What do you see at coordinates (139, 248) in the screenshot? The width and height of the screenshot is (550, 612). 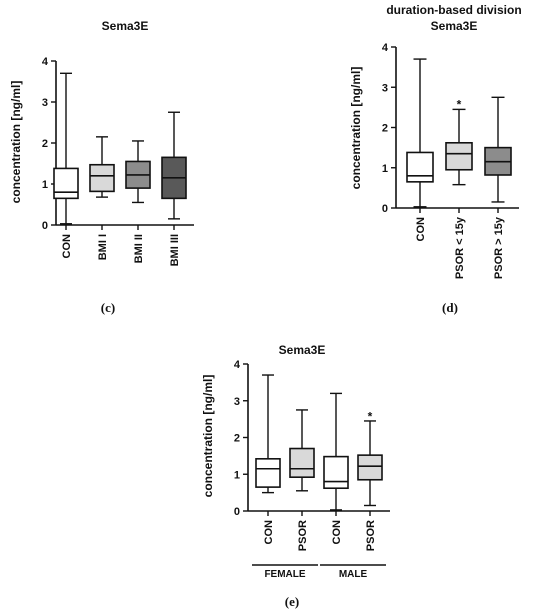 I see `category-label: BMI II` at bounding box center [139, 248].